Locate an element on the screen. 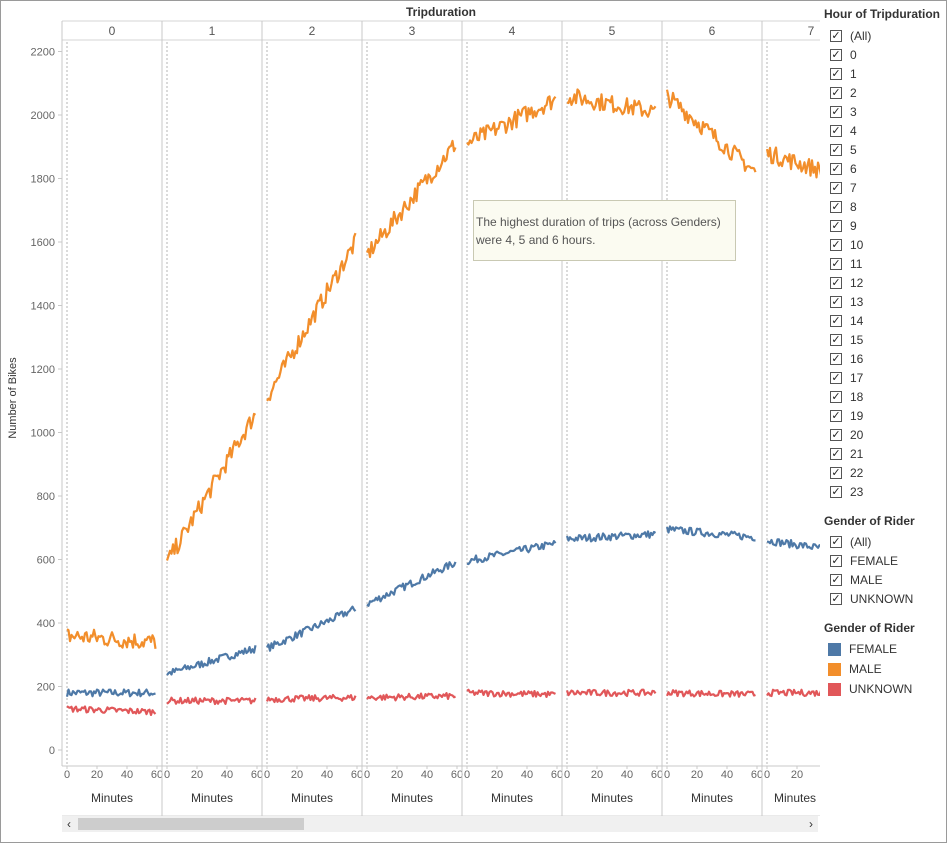  scroll-left-arrow: ‹ is located at coordinates (69, 824).